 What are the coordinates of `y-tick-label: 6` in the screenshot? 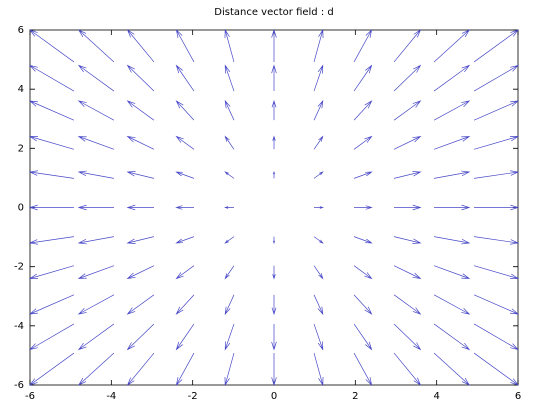 It's located at (21, 30).